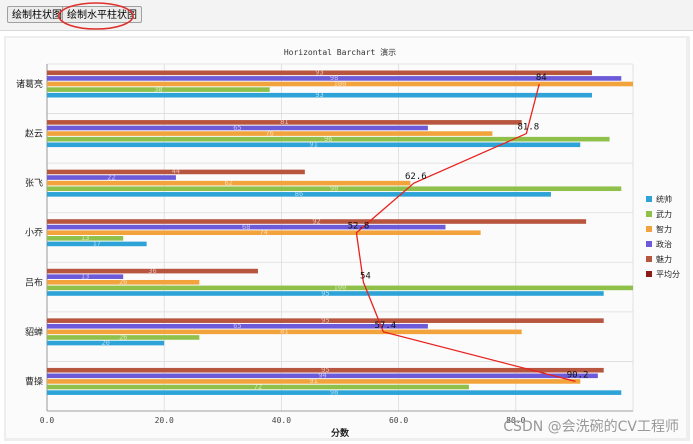 Image resolution: width=693 pixels, height=444 pixels. I want to click on category-label: 曹操, so click(34, 381).